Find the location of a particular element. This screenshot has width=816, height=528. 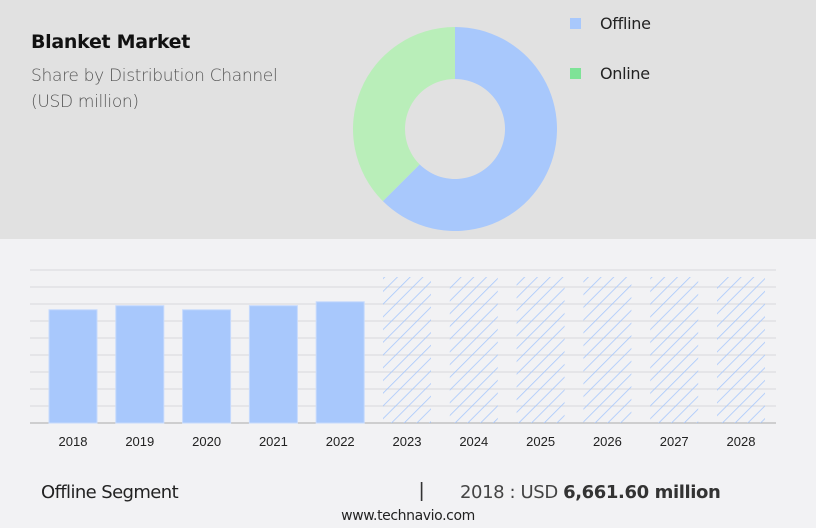

forecast-bar-2026 is located at coordinates (607, 350).